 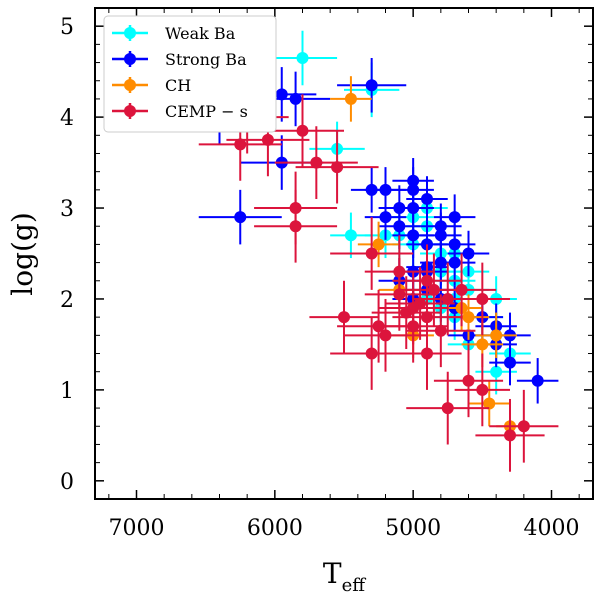 I want to click on y-tick-label: 4, so click(x=67, y=118).